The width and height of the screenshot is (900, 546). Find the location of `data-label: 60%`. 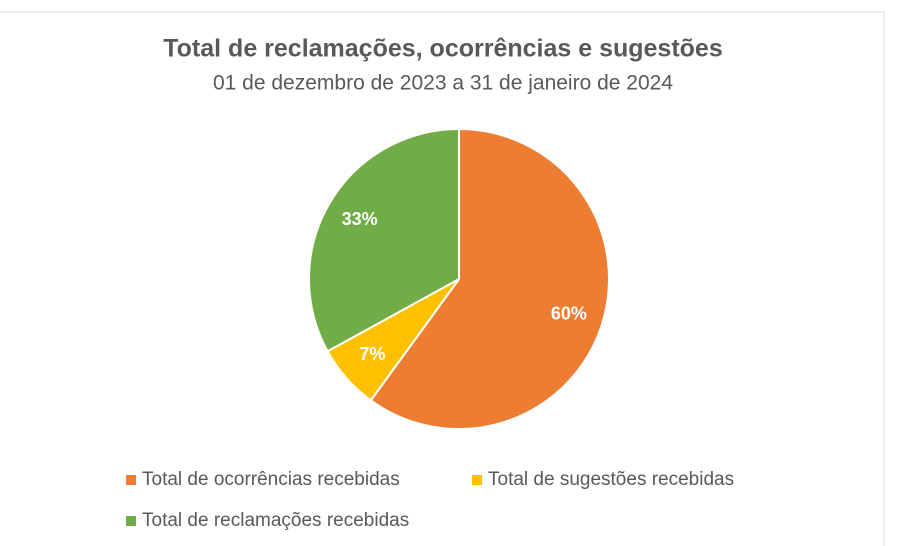

data-label: 60% is located at coordinates (569, 313).